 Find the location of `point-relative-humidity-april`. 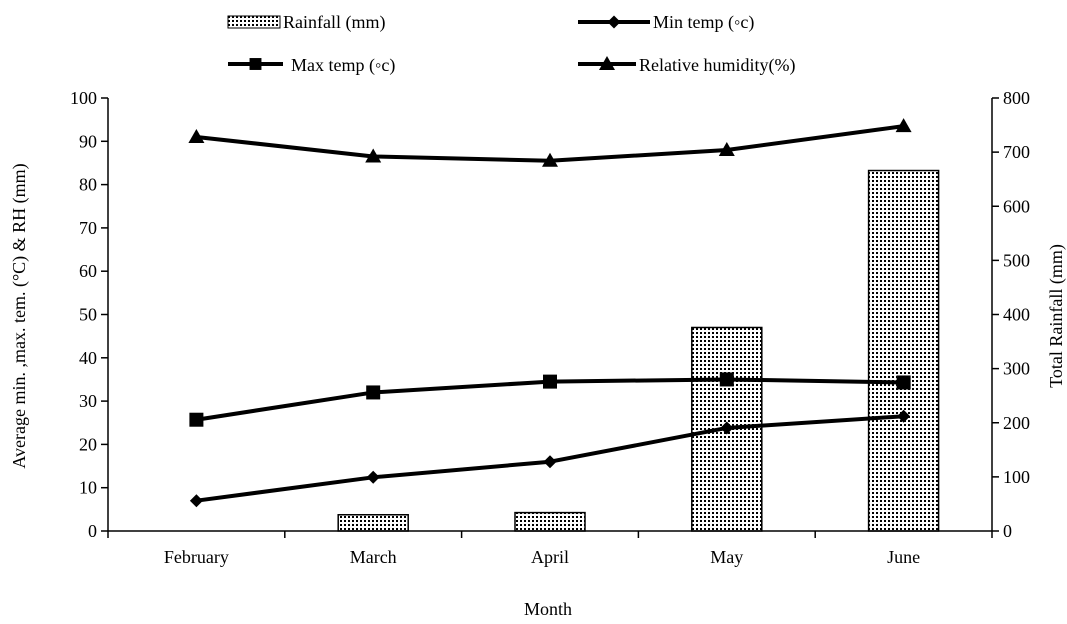

point-relative-humidity-april is located at coordinates (550, 159).